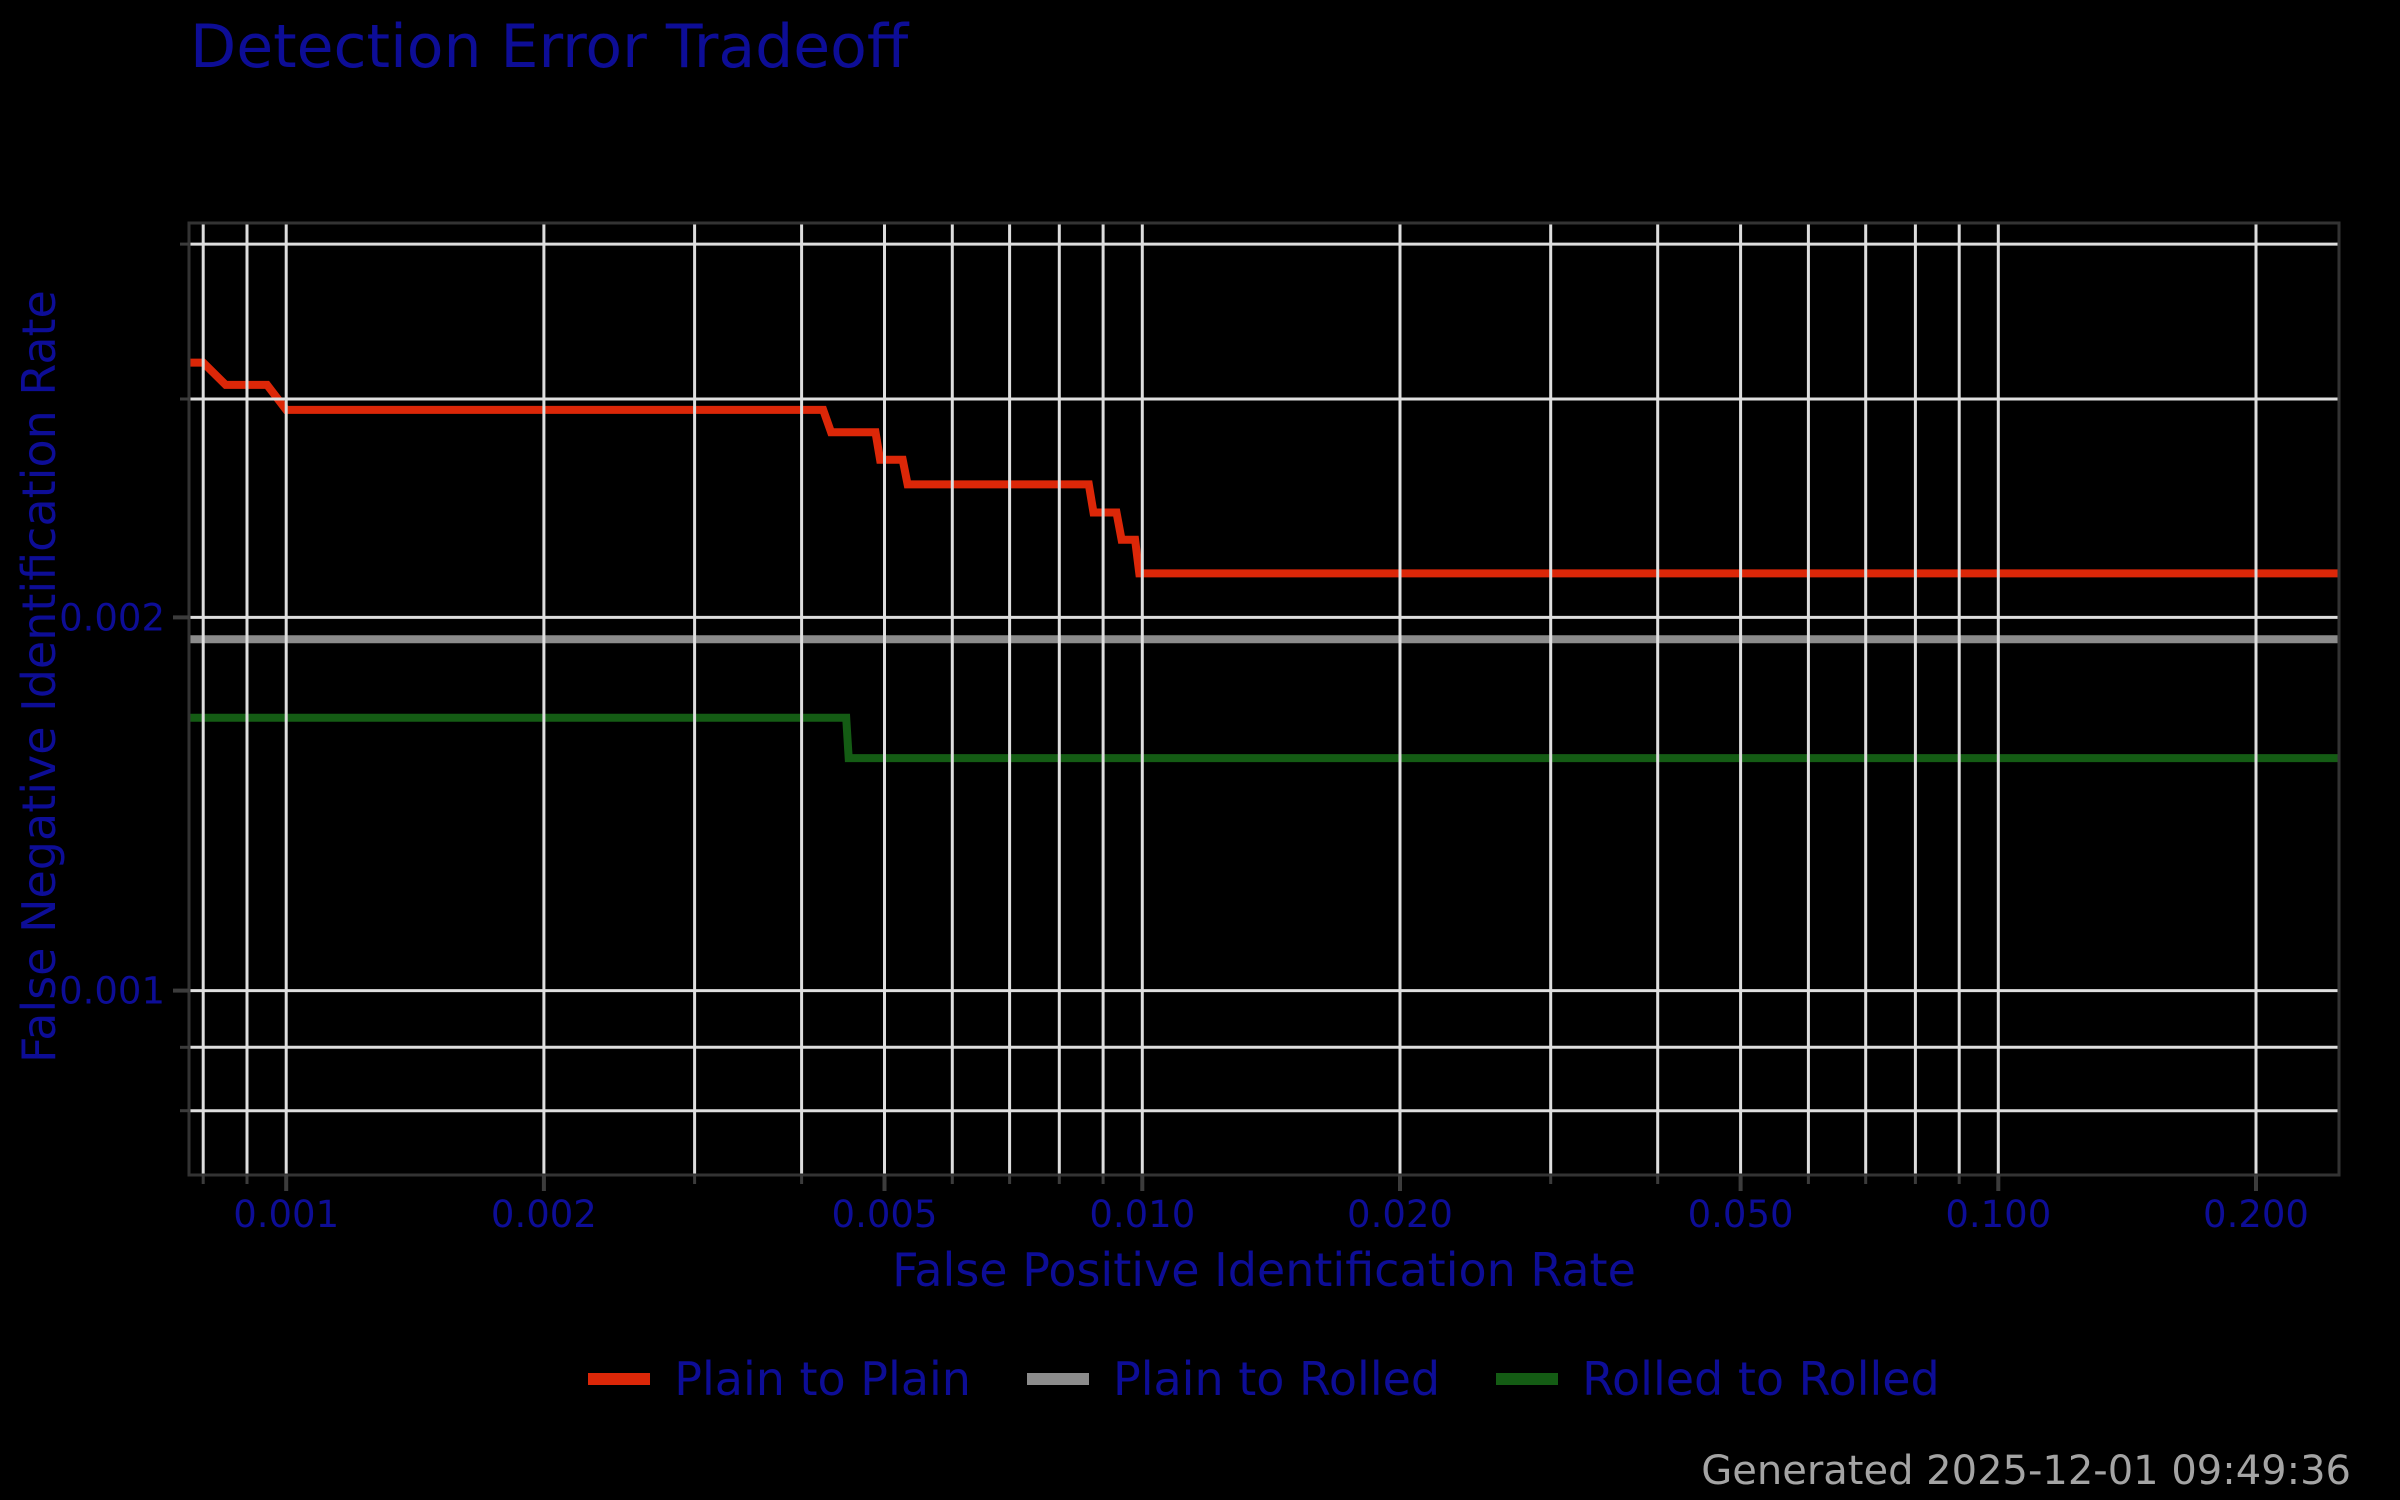  What do you see at coordinates (1264, 1270) in the screenshot?
I see `x-axis-label: False Positive Identification Rate` at bounding box center [1264, 1270].